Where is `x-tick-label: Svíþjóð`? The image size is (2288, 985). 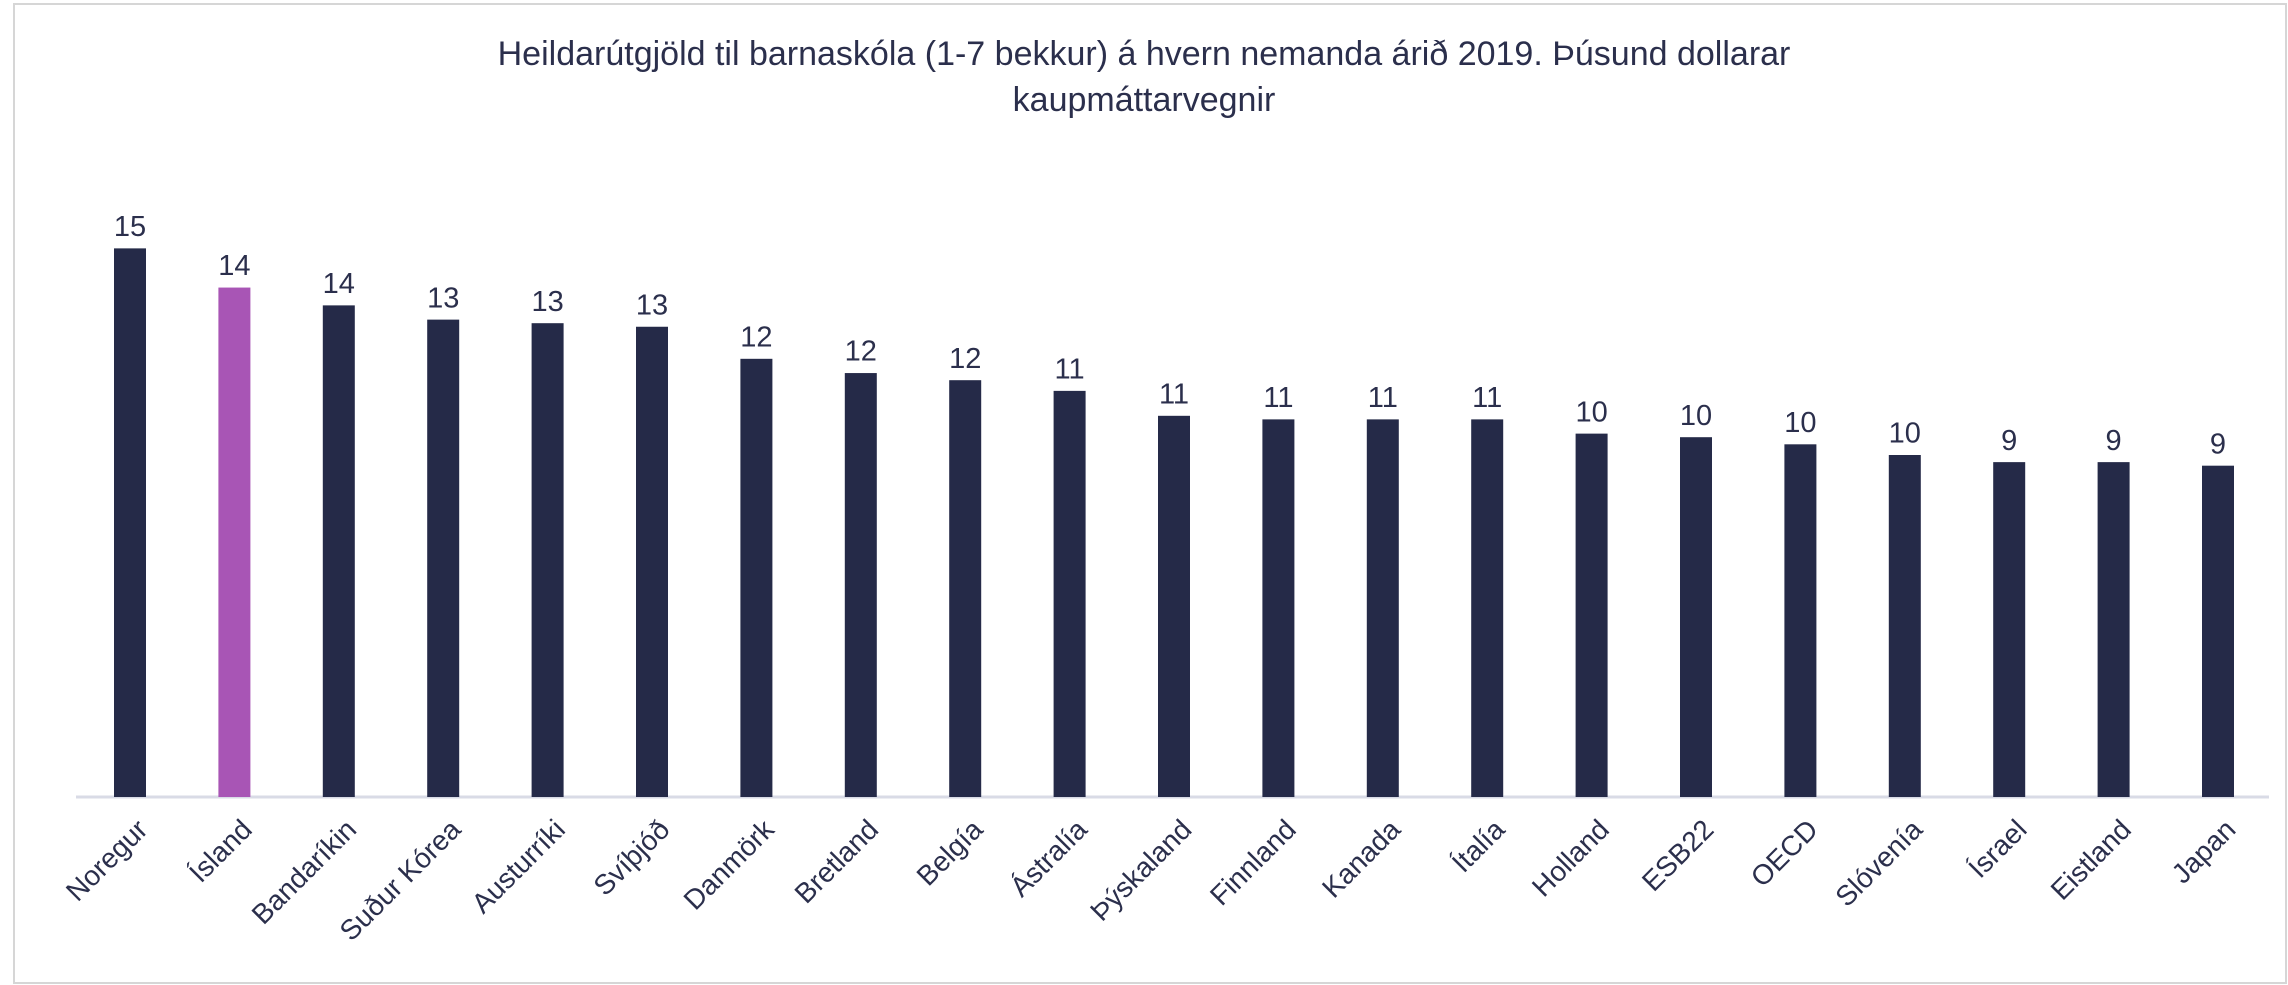 x-tick-label: Svíþjóð is located at coordinates (632, 858).